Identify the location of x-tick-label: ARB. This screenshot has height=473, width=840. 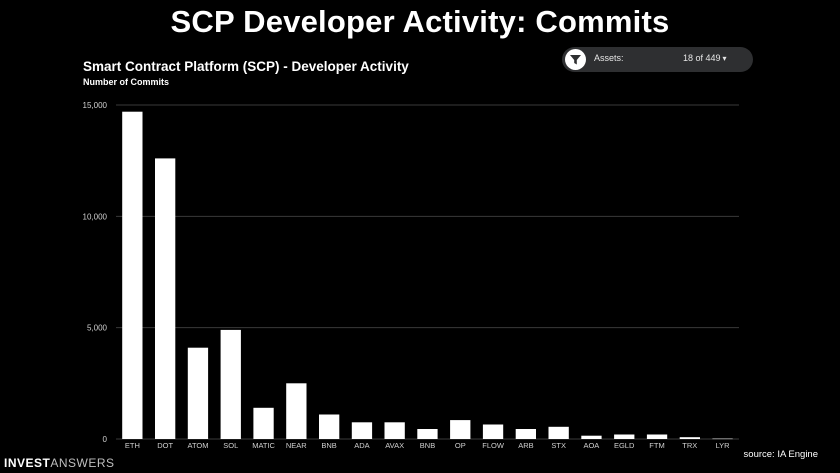
(525, 445).